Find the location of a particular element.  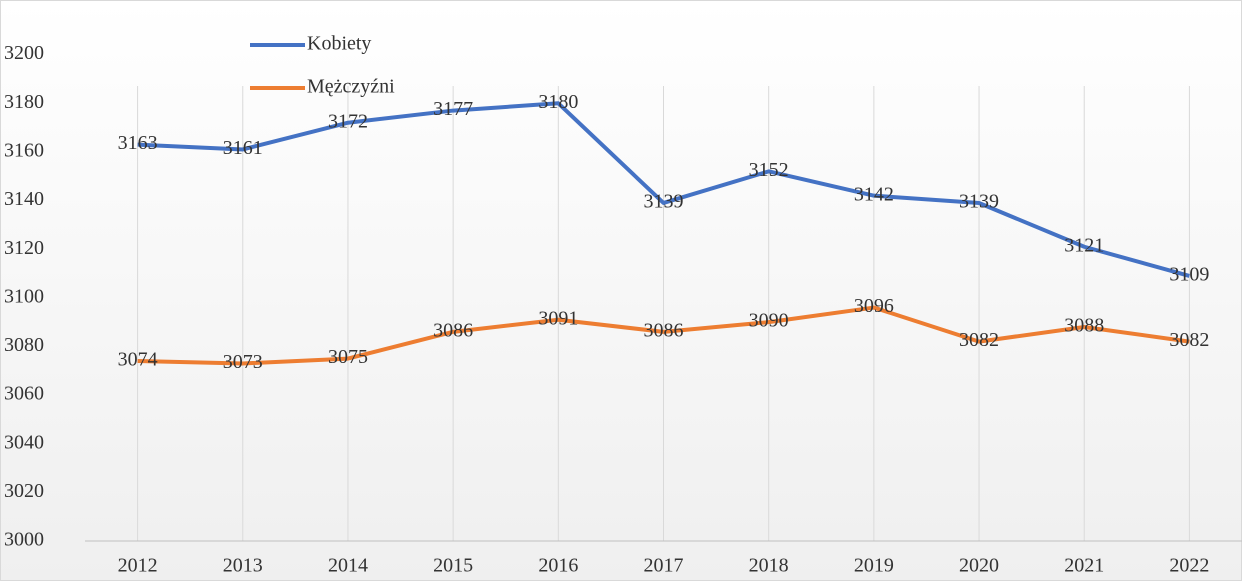

x-tick-label: 2019 is located at coordinates (874, 566).